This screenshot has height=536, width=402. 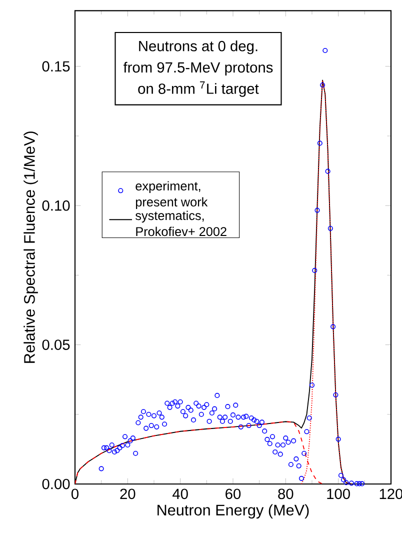 I want to click on x-axis-title: Neutron Energy (MeV), so click(x=233, y=511).